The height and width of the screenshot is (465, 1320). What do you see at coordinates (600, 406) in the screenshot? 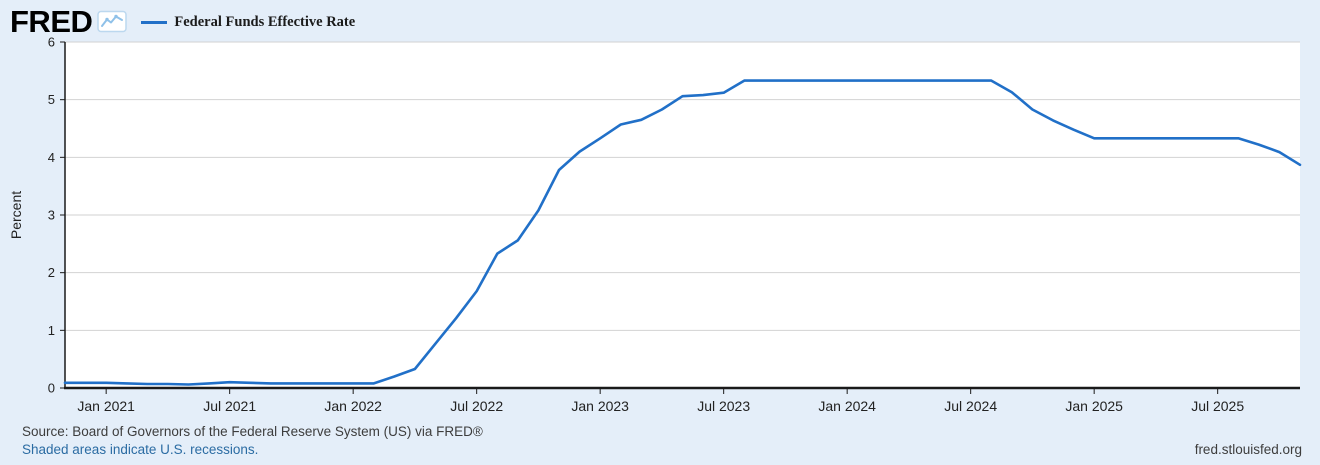
I see `x-tick-label: Jan 2023` at bounding box center [600, 406].